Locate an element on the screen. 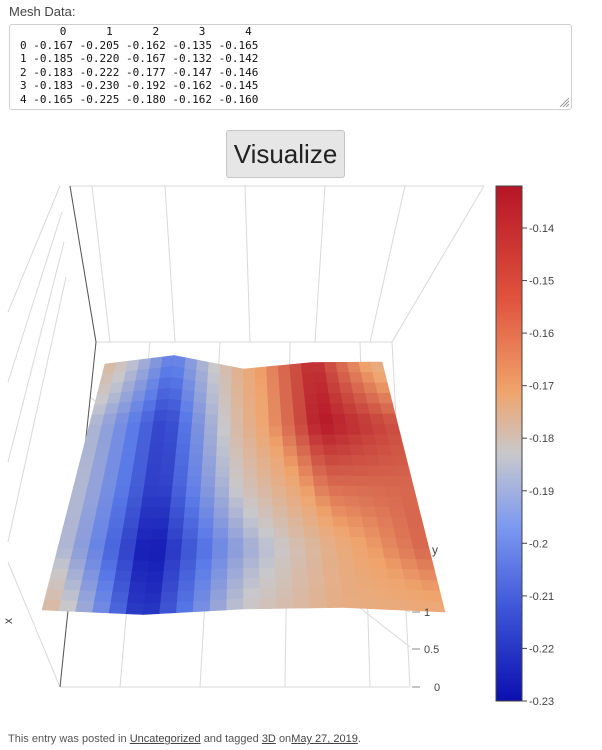 This screenshot has width=602, height=750. visualize-button: Visualize is located at coordinates (285, 154).